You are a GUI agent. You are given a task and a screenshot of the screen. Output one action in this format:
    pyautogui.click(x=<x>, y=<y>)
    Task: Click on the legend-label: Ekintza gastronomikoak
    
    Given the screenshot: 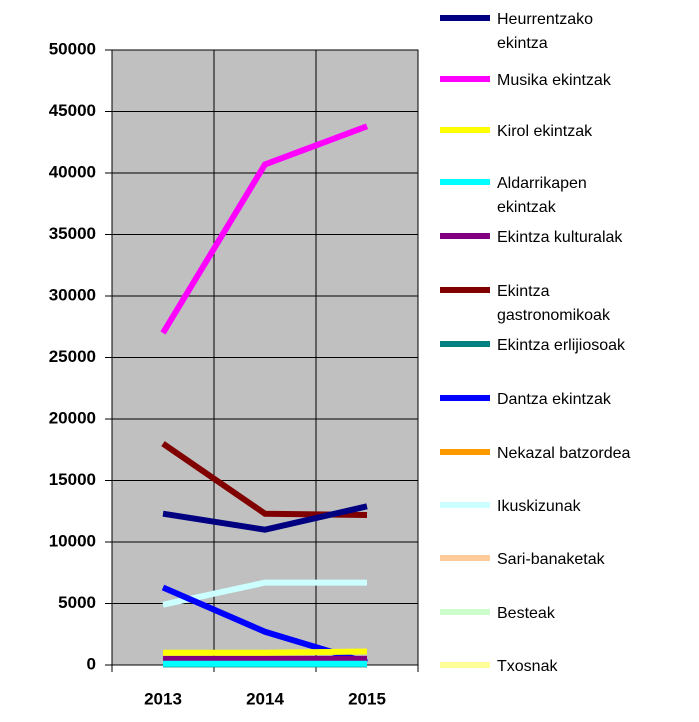 What is the action you would take?
    pyautogui.click(x=554, y=303)
    